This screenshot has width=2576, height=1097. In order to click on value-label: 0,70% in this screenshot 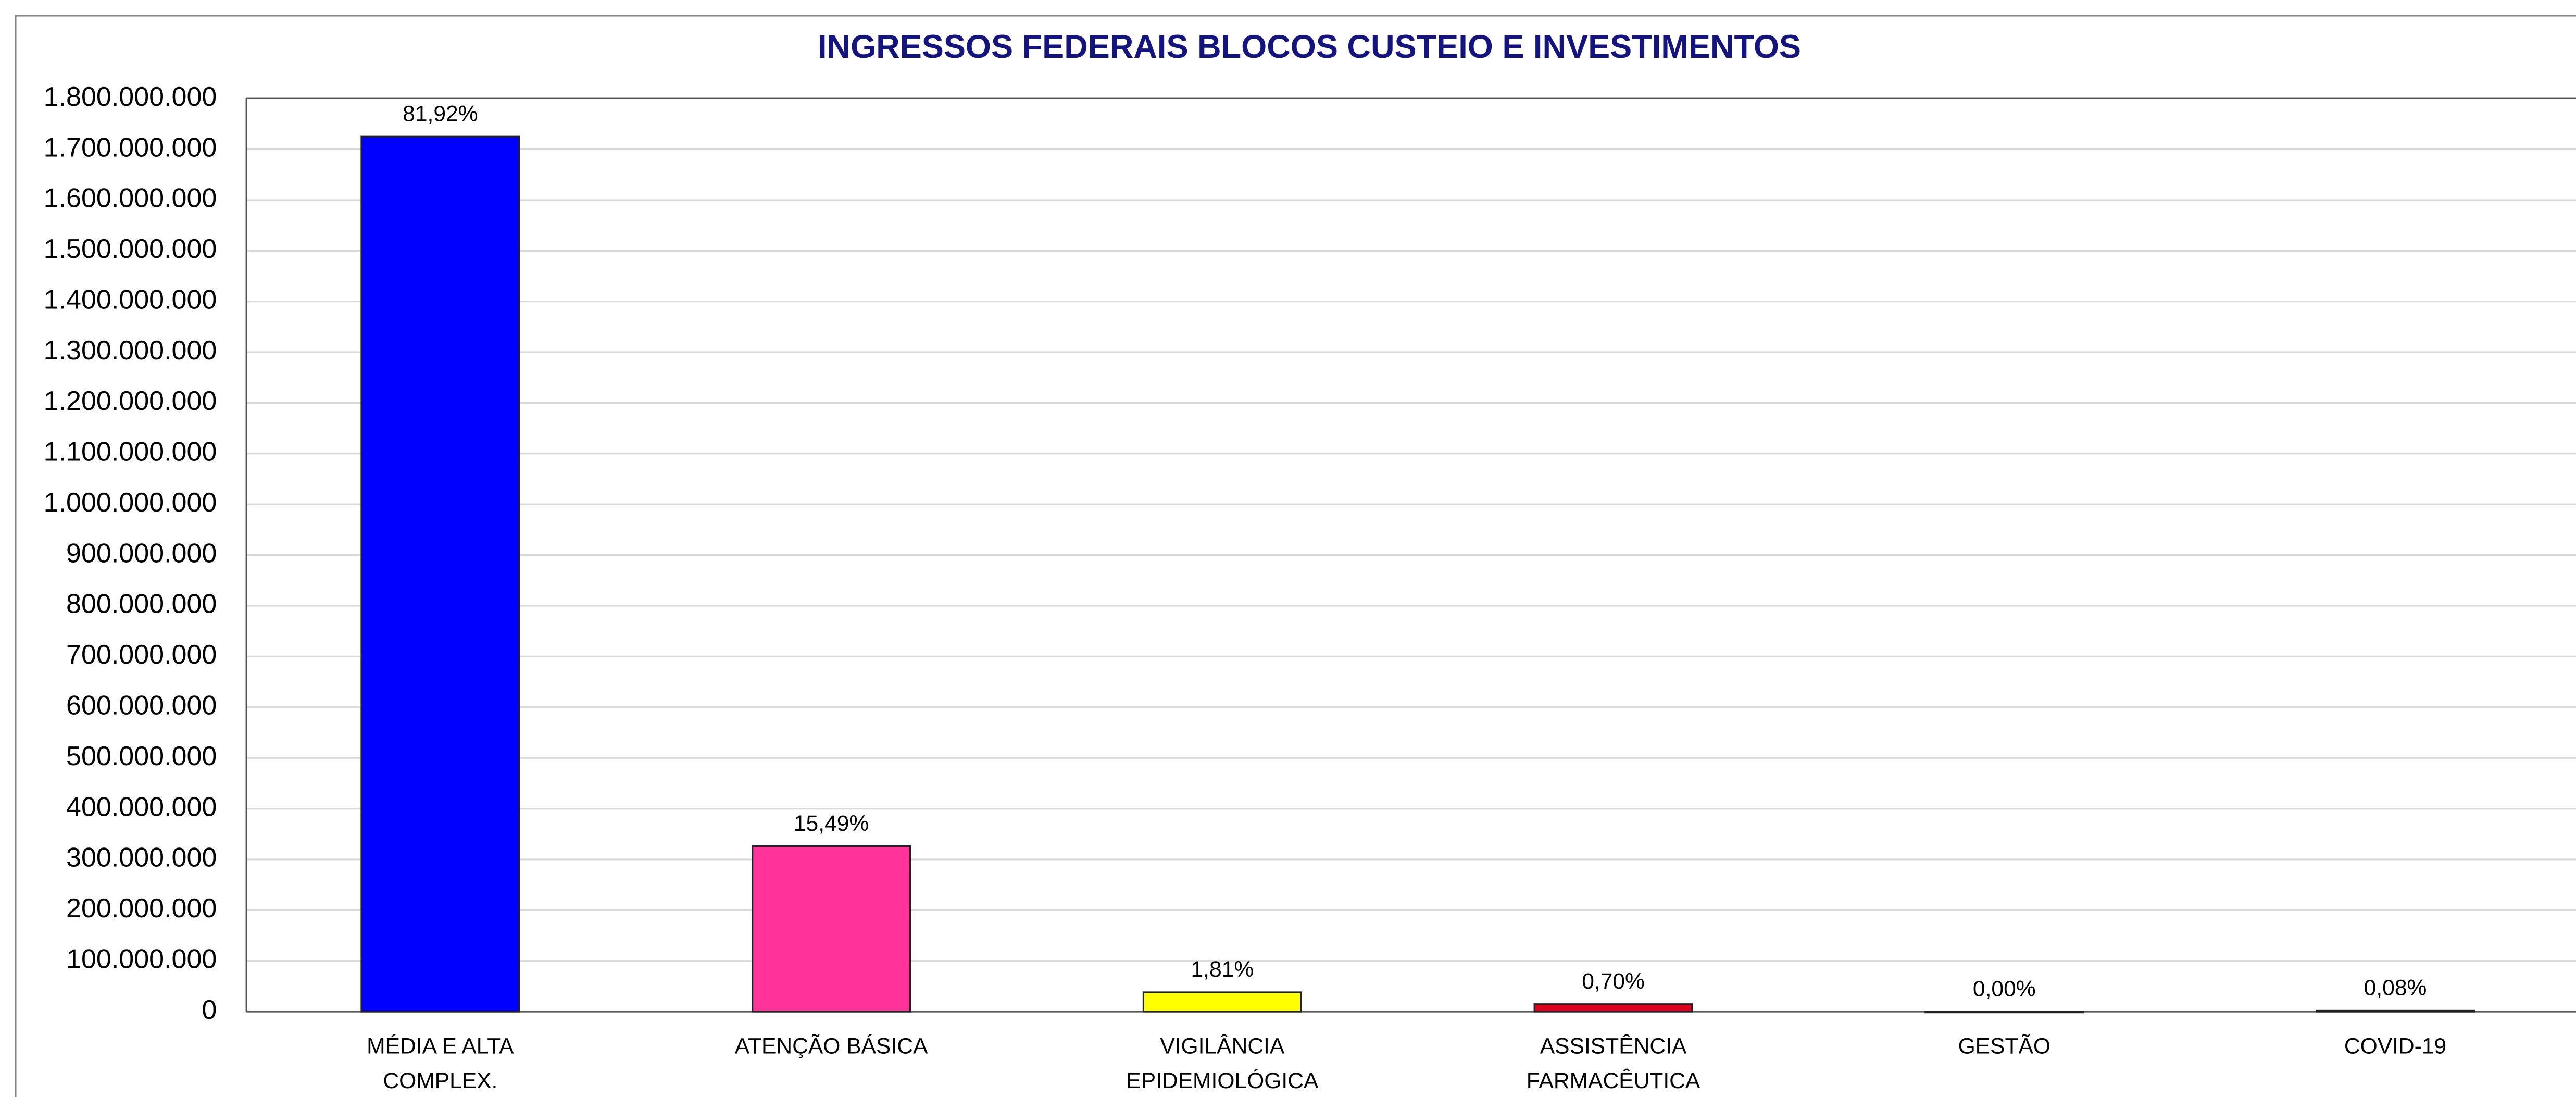, I will do `click(1613, 982)`.